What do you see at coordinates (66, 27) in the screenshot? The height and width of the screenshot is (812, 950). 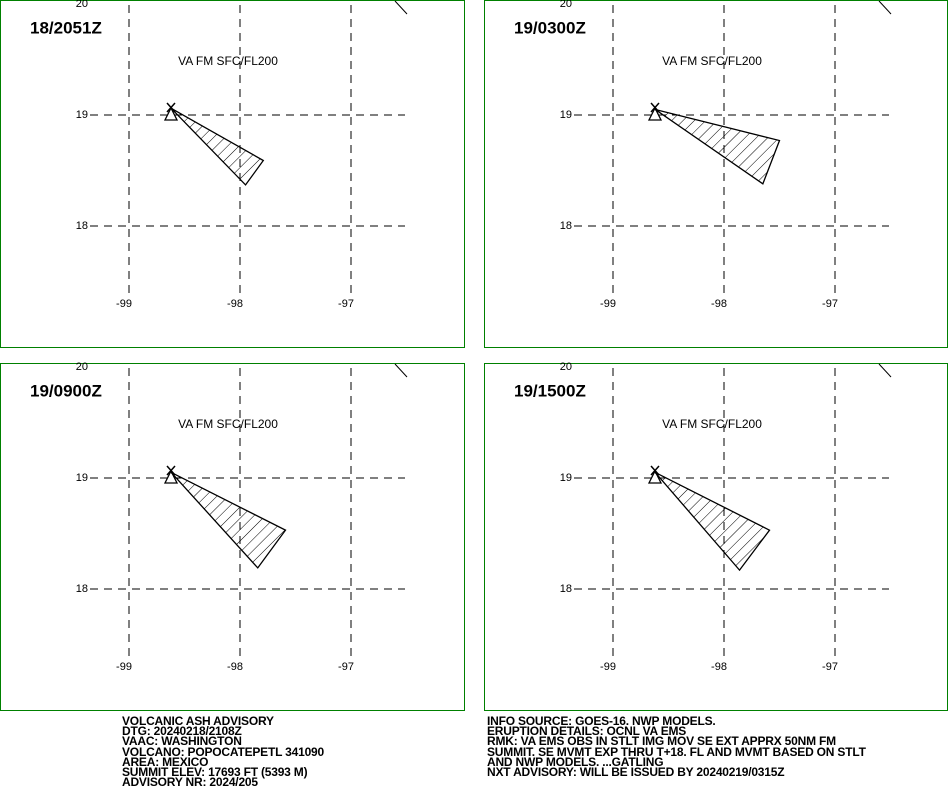 I see `panel-time: 18/2051Z` at bounding box center [66, 27].